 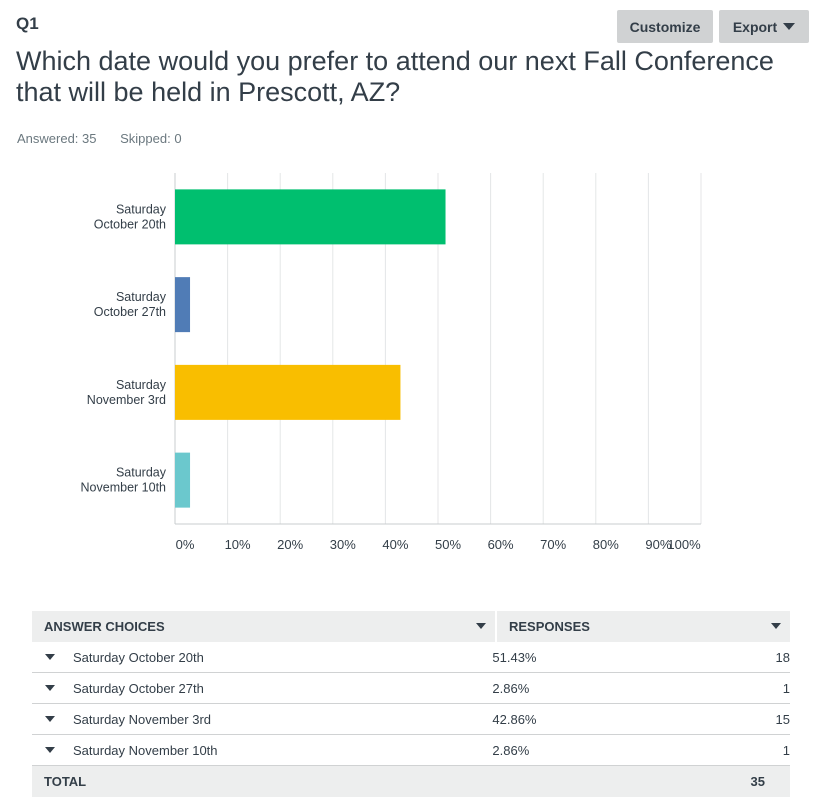 What do you see at coordinates (411, 688) in the screenshot?
I see `table-row: Saturday October 27th 2.86% 1` at bounding box center [411, 688].